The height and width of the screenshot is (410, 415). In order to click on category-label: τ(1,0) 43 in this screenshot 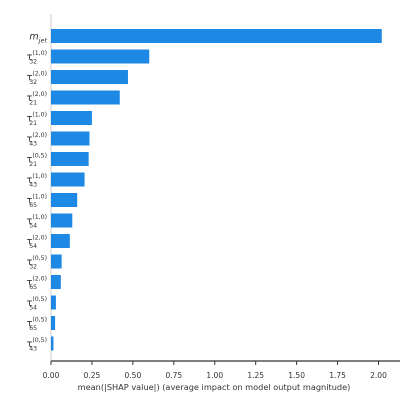, I will do `click(37, 181)`.